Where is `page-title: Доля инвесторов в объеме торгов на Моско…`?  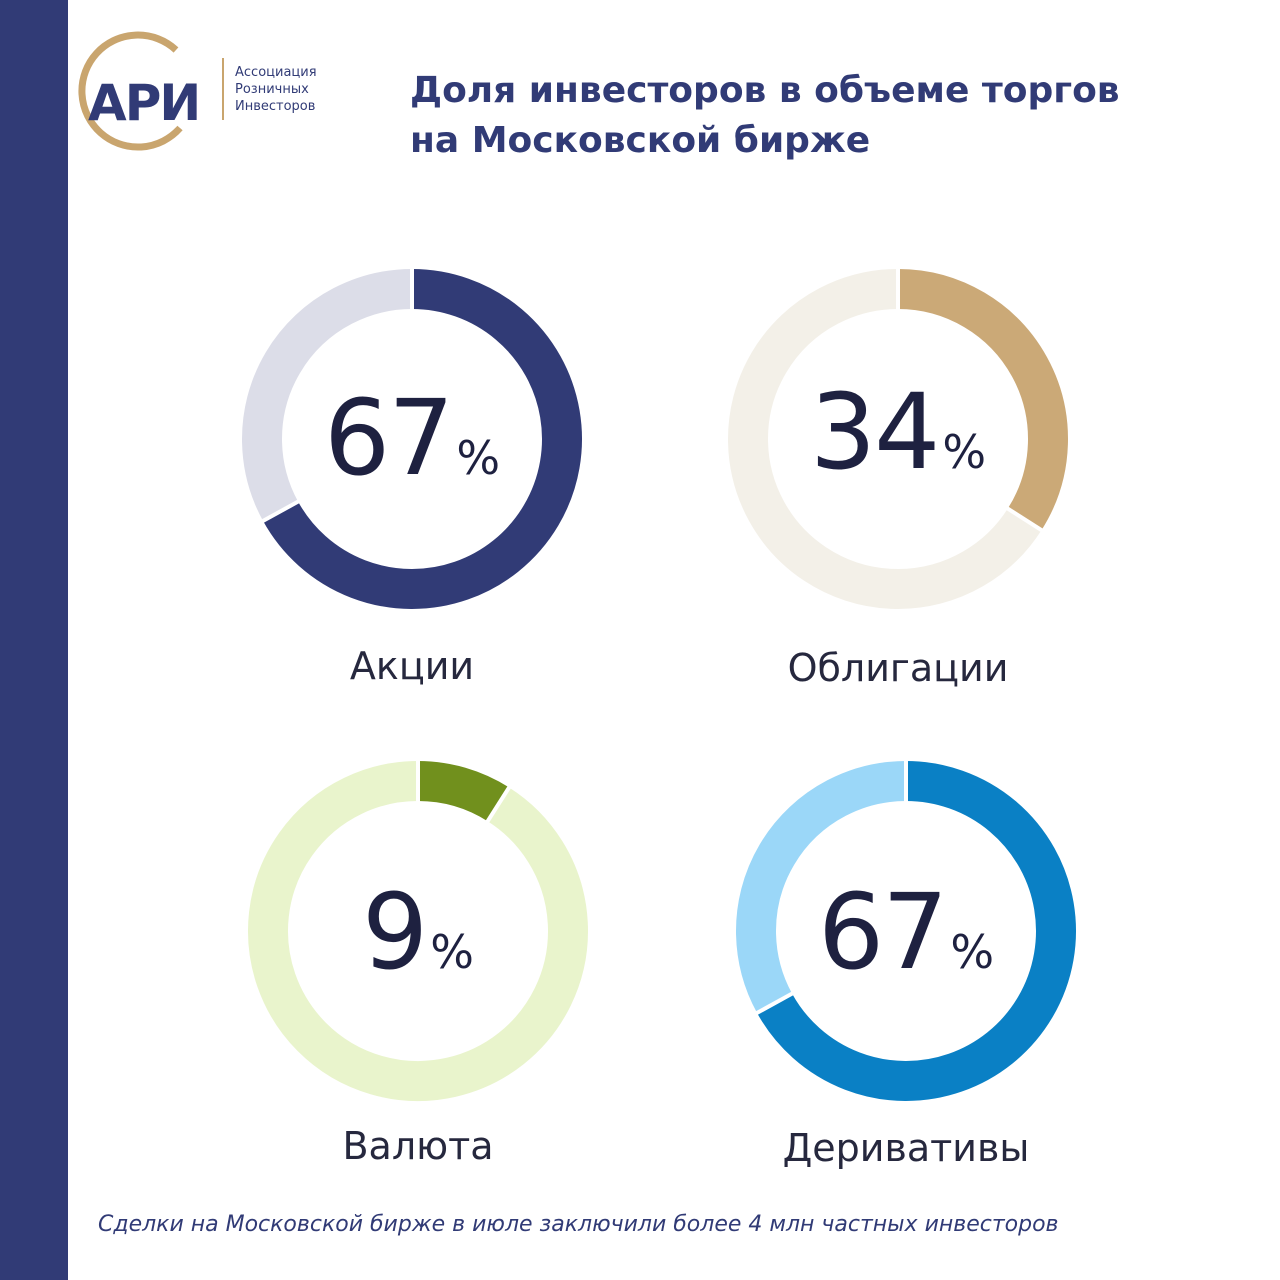 page-title: Доля инвесторов в объеме торгов на Моско… is located at coordinates (810, 116).